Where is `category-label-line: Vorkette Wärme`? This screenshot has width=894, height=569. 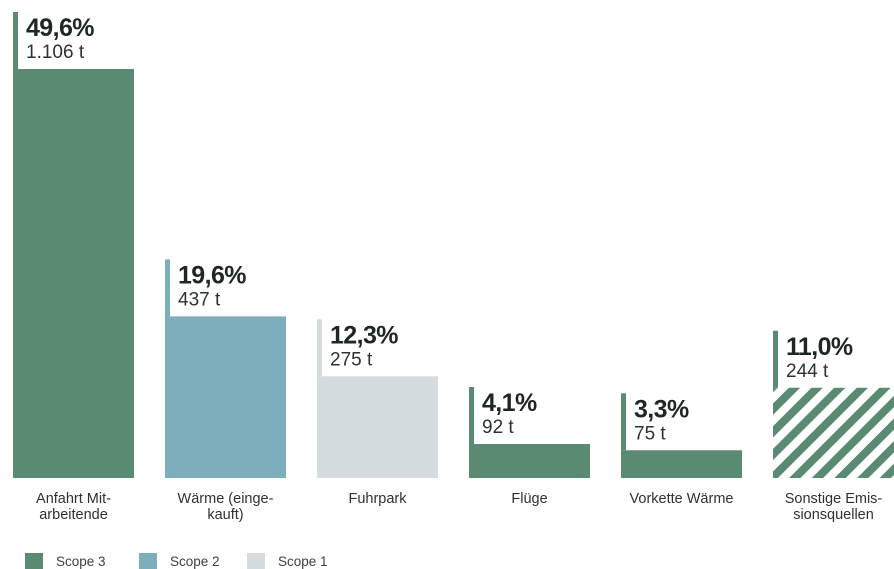 category-label-line: Vorkette Wärme is located at coordinates (682, 499).